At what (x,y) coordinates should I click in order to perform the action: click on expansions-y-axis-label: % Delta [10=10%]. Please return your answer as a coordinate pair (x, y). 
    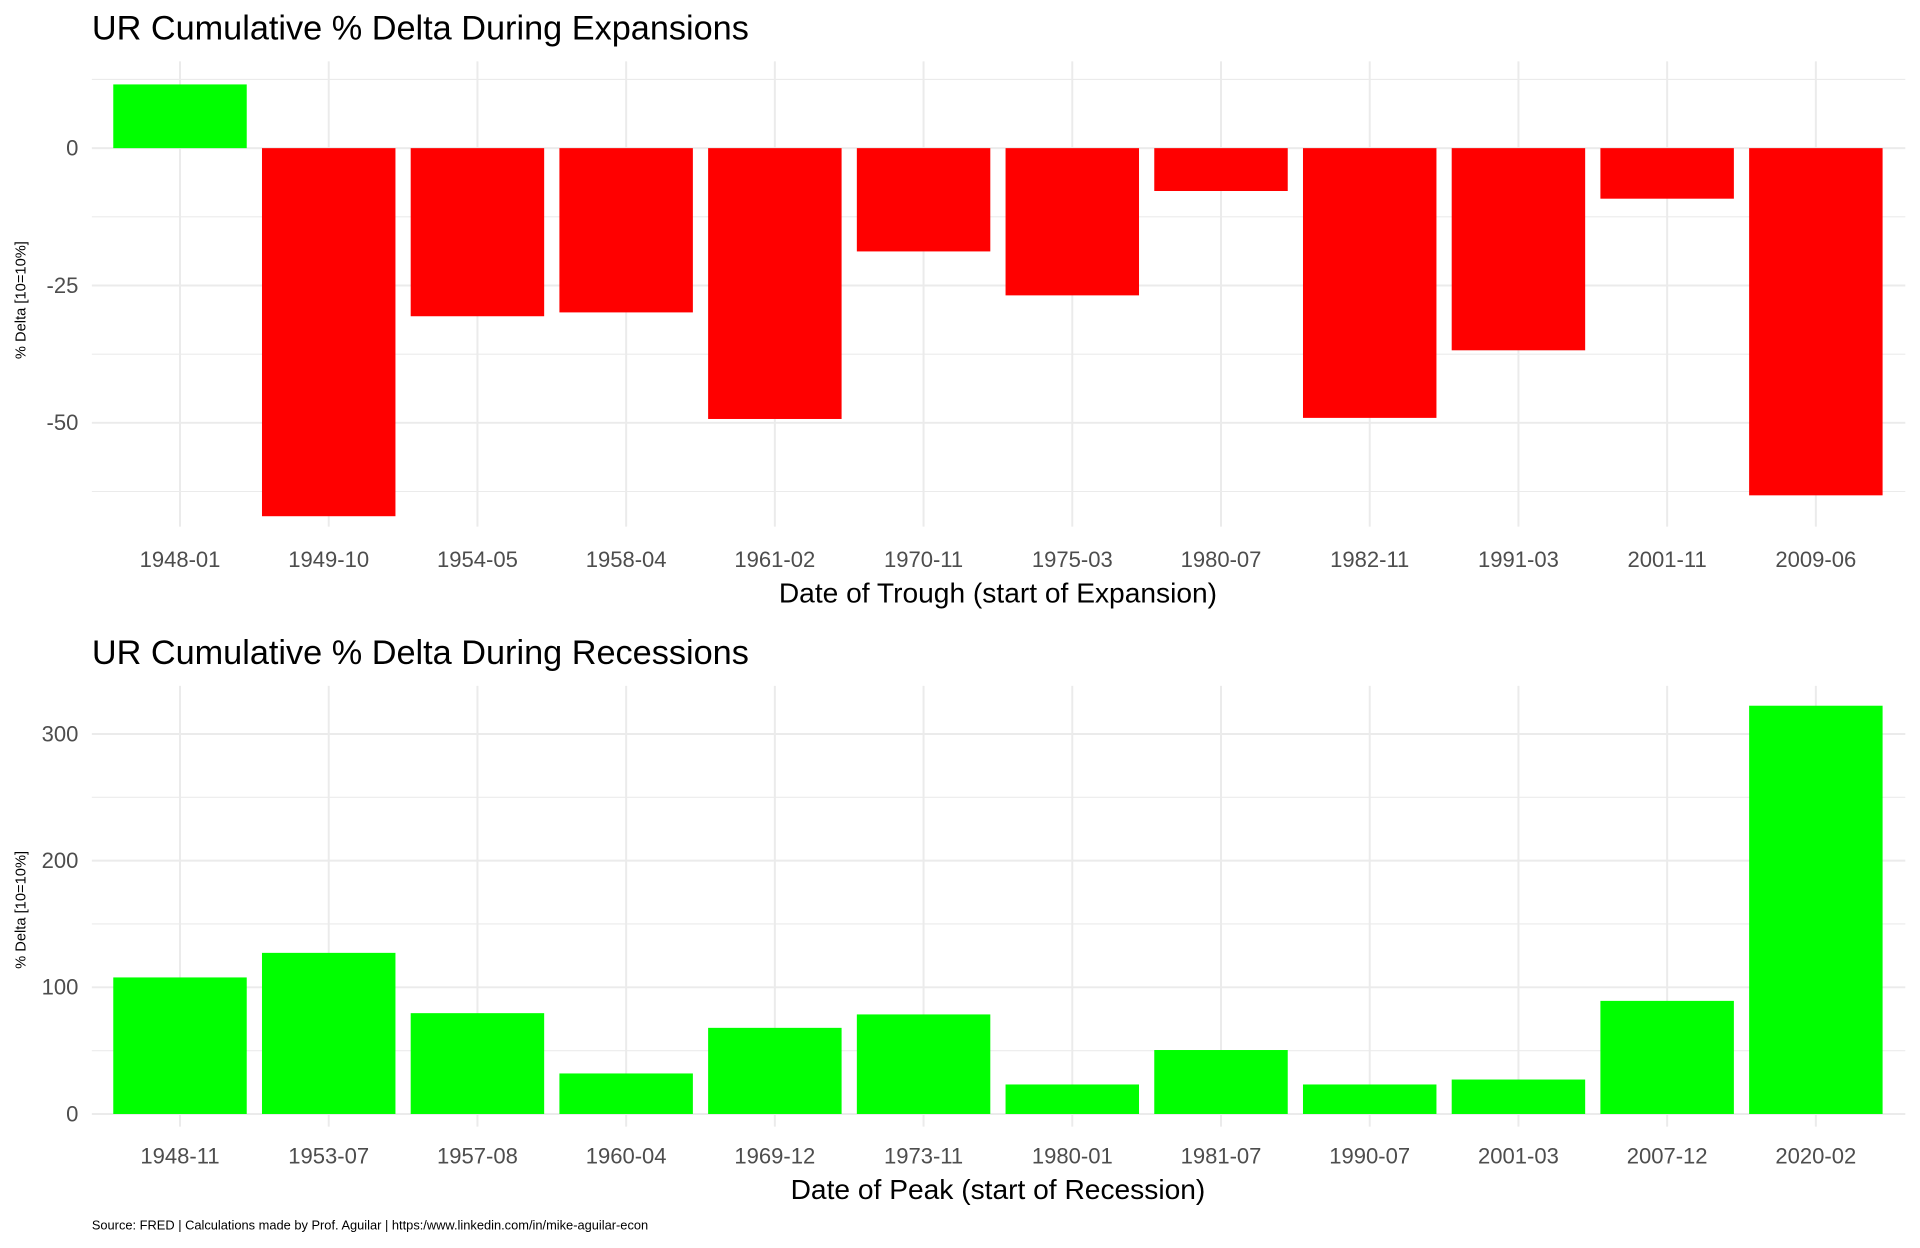
    Looking at the image, I should click on (22, 300).